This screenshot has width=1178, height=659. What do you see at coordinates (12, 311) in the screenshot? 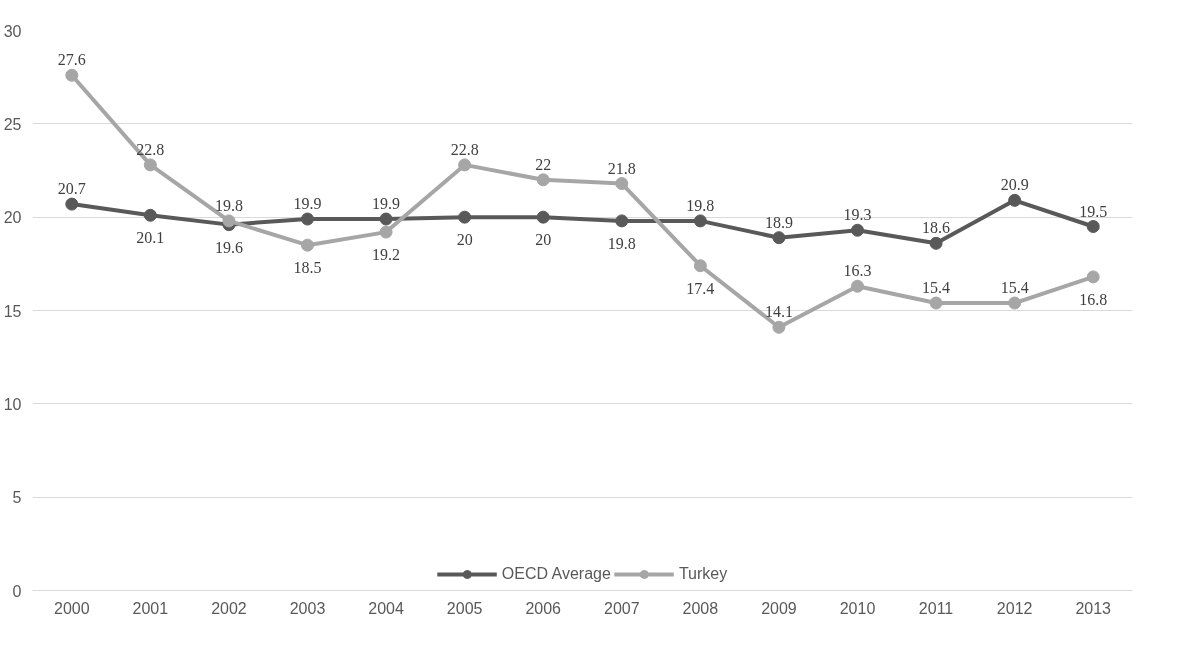
I see `y-tick-label: 15` at bounding box center [12, 311].